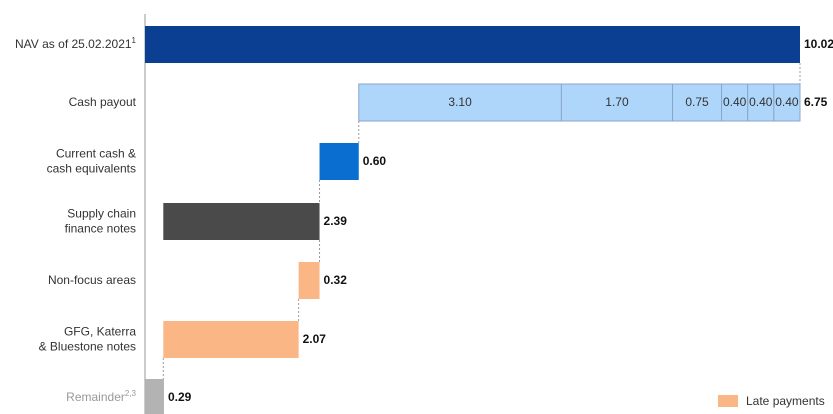  I want to click on segment-label-3: 0.75, so click(697, 102).